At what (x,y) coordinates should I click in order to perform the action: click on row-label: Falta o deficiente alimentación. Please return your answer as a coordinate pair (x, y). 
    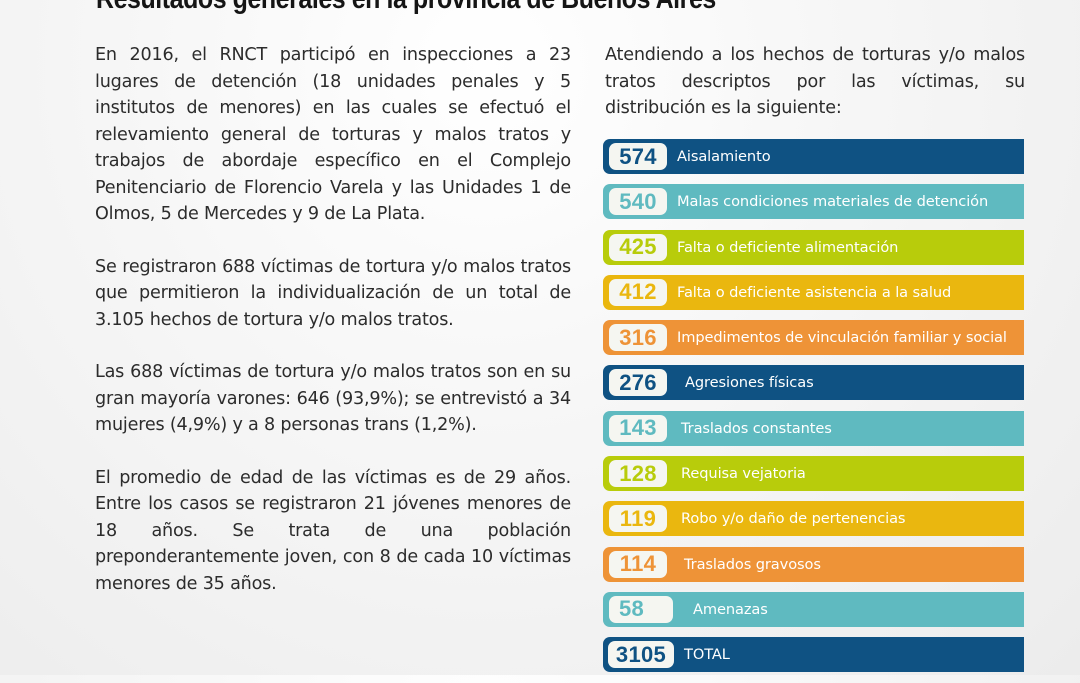
    Looking at the image, I should click on (788, 247).